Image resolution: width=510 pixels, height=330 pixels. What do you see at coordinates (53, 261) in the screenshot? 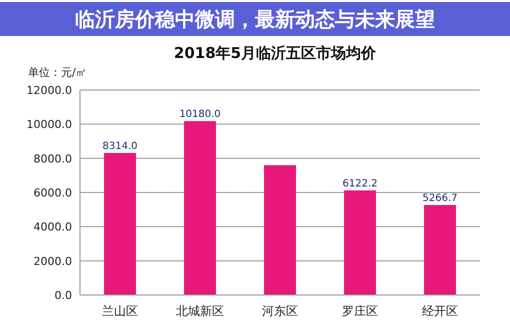
I see `y-tick-label: 2000.0` at bounding box center [53, 261].